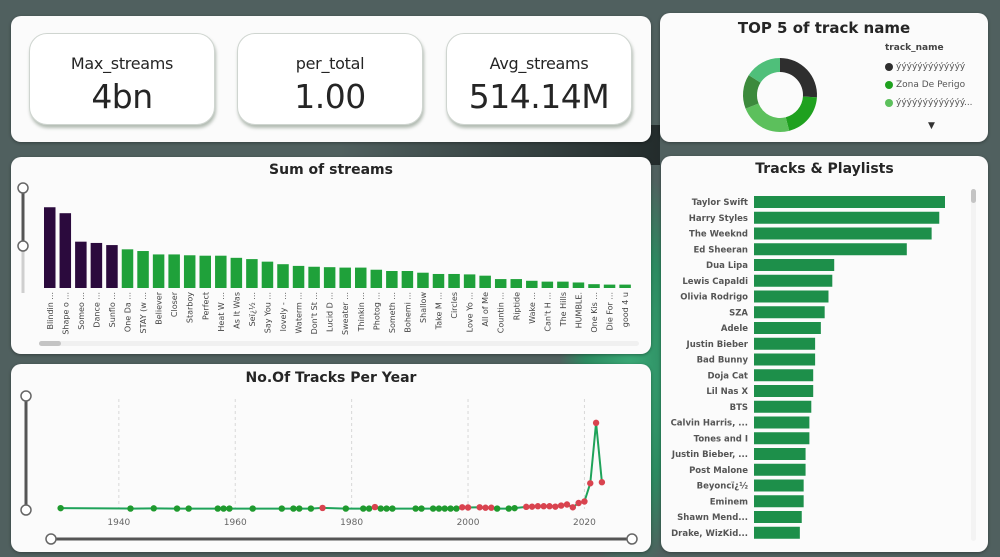 This screenshot has height=557, width=1000. Describe the element at coordinates (50, 343) in the screenshot. I see `scrollbar-thumb` at that location.